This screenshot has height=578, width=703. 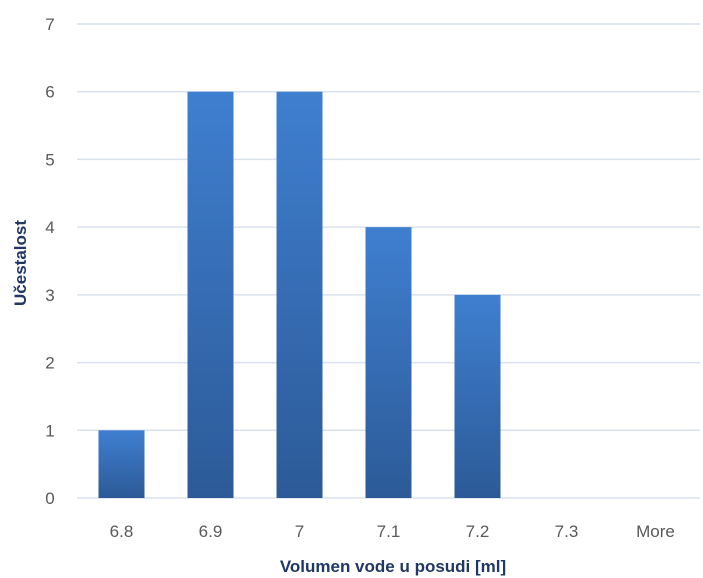 What do you see at coordinates (211, 531) in the screenshot?
I see `x-tick-label: 6.9` at bounding box center [211, 531].